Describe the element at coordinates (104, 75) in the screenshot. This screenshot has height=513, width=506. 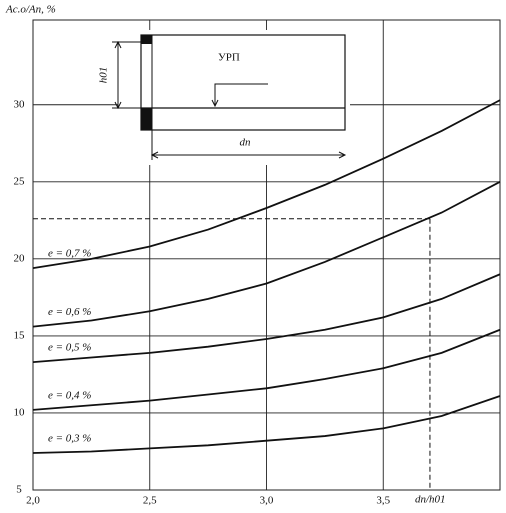
I see `inset-label: h01` at that location.